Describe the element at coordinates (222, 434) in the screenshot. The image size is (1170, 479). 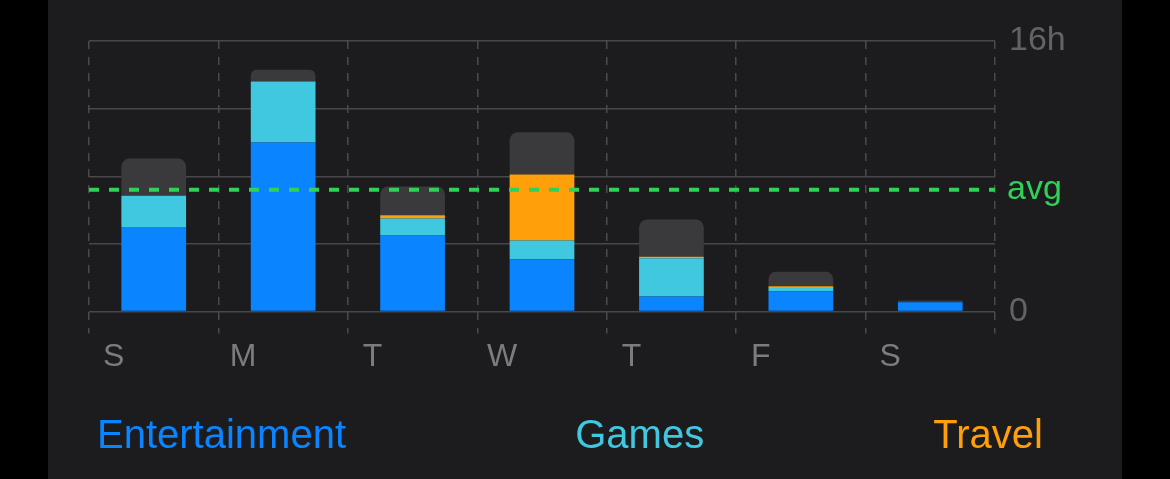
I see `text: Entertainment` at that location.